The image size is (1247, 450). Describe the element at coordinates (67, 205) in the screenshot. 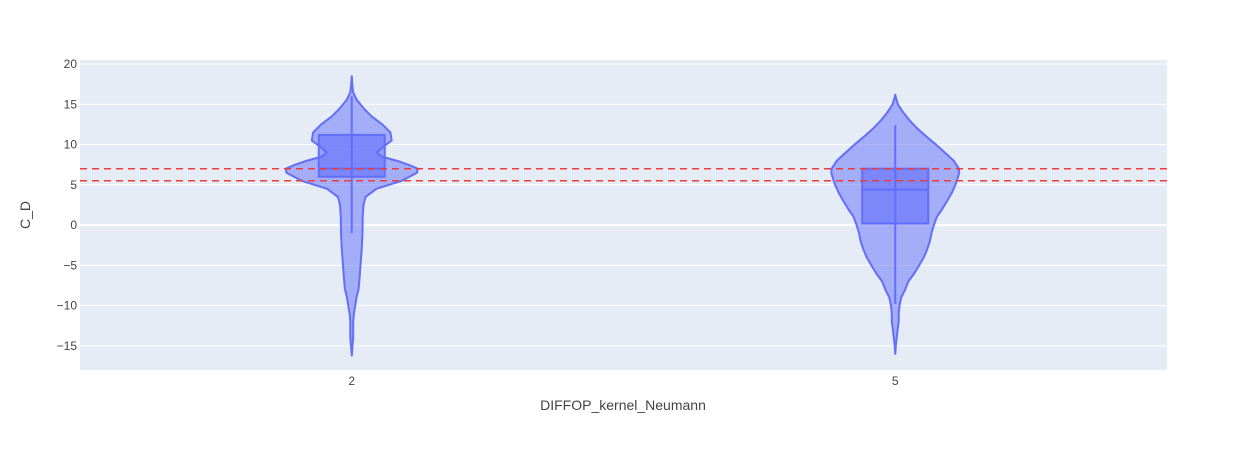

I see `y-axis-ticks: −15 −10 −5 0 5 10 15 20` at that location.